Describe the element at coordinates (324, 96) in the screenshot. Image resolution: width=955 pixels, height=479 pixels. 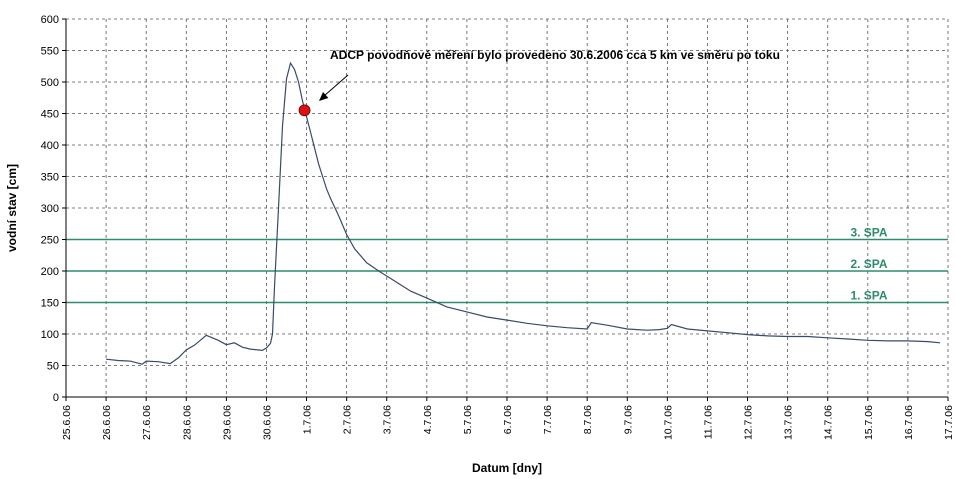
I see `annotation-arrow-head` at that location.